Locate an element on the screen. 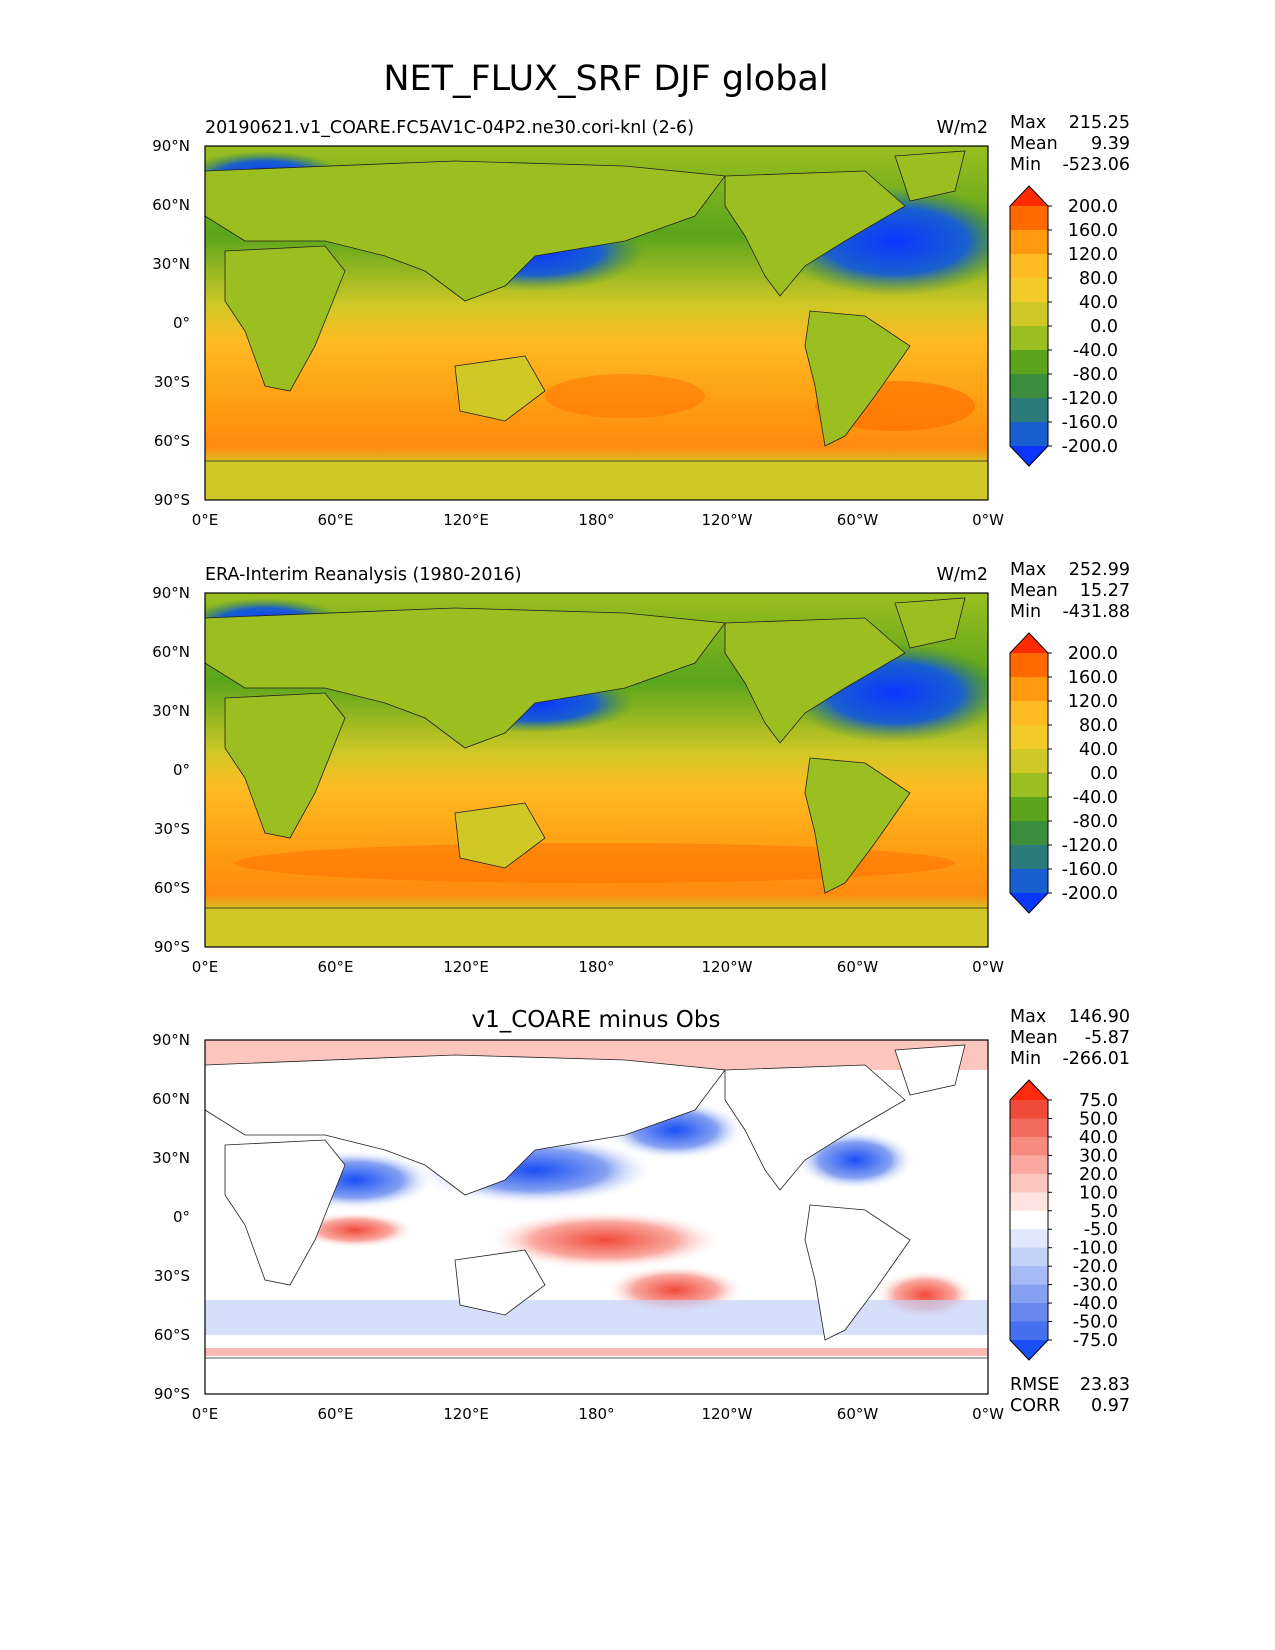 The image size is (1275, 1650). panel-reference-units: W/m2 is located at coordinates (962, 575).